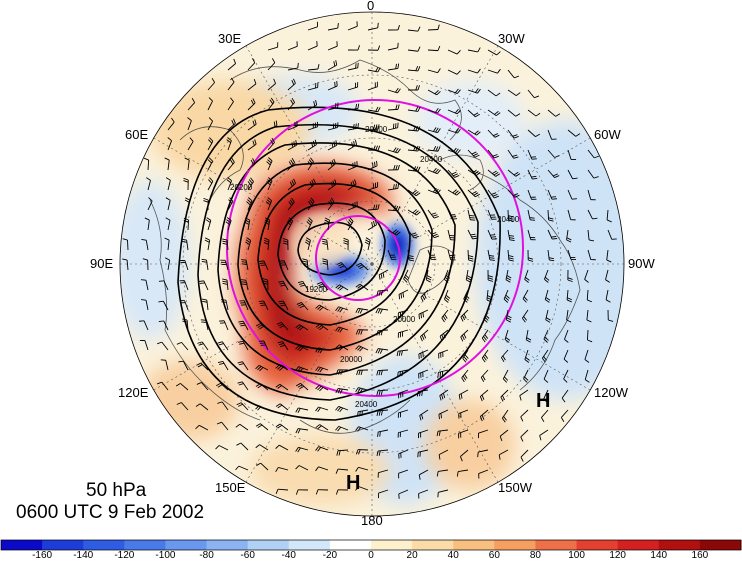 Image resolution: width=742 pixels, height=561 pixels. What do you see at coordinates (535, 555) in the screenshot?
I see `colorbar-tick-label: 80` at bounding box center [535, 555].